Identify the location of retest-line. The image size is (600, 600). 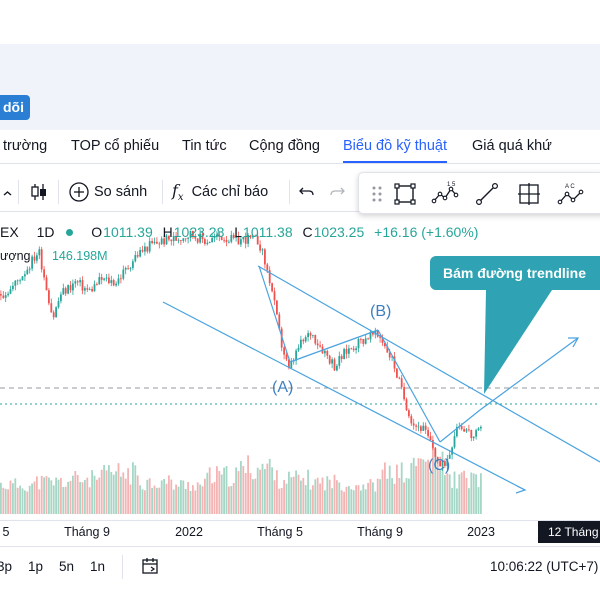
(460, 426).